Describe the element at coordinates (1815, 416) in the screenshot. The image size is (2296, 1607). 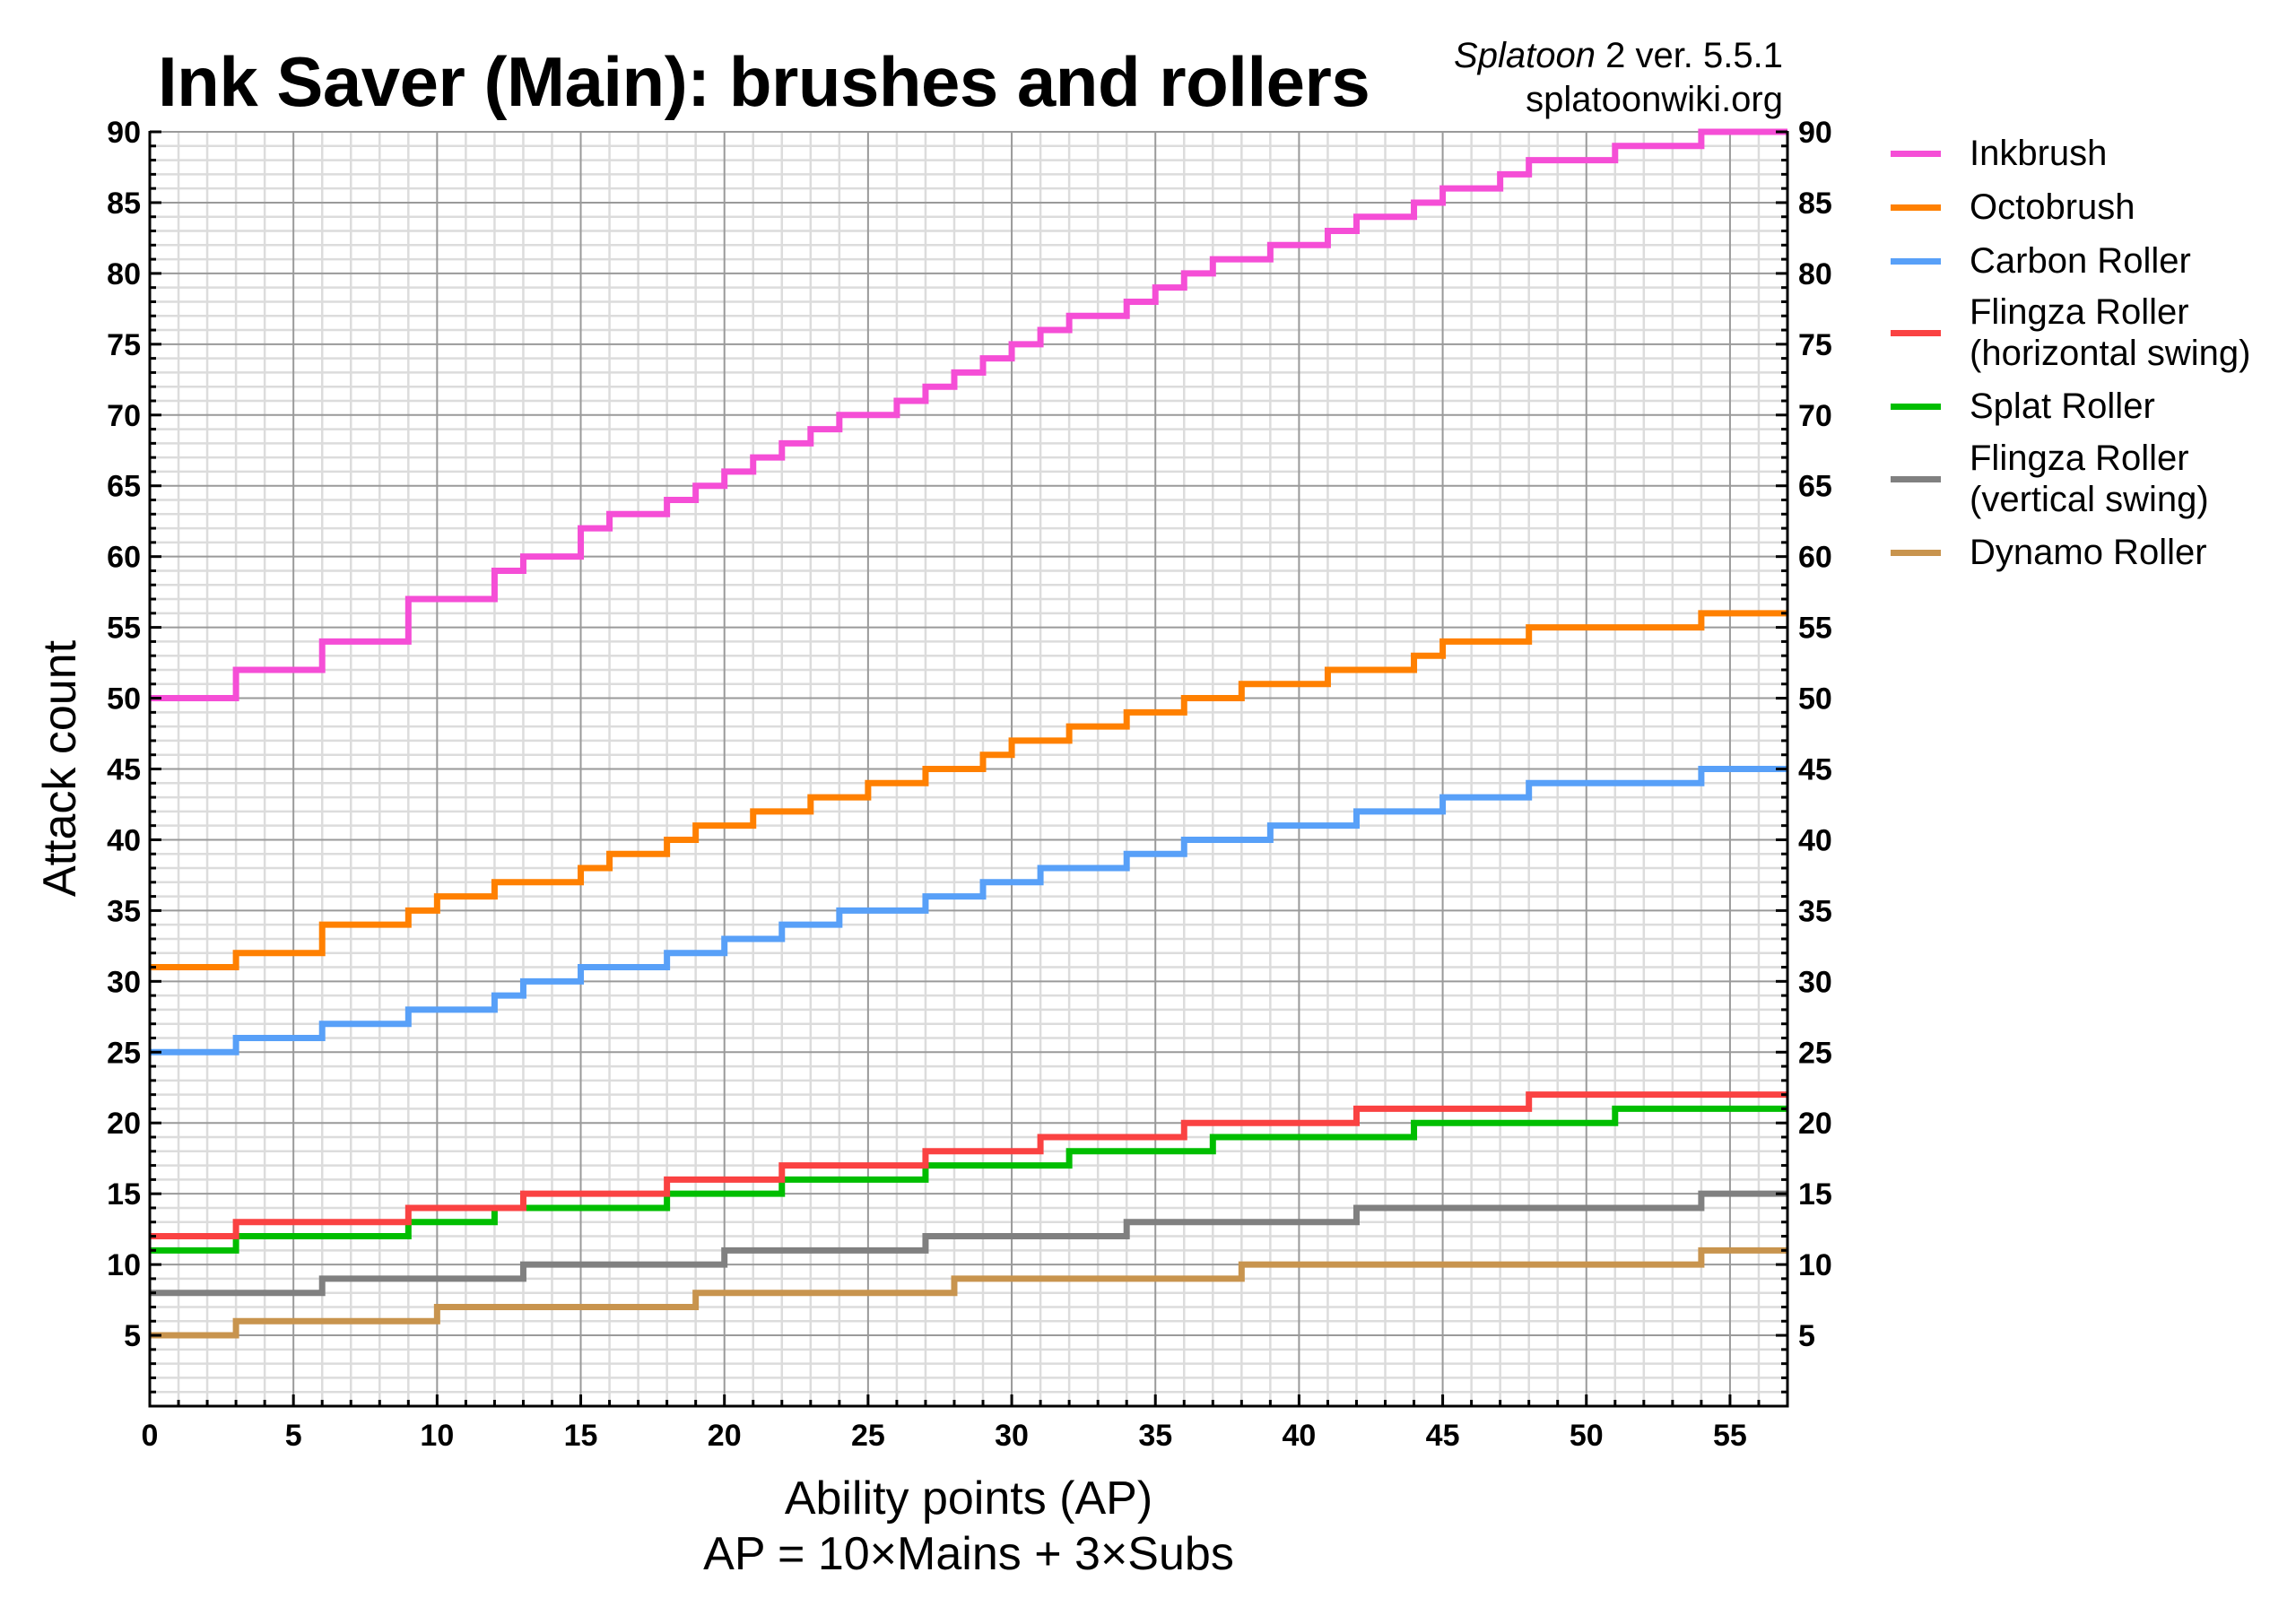
I see `y-tick-label-right: 70` at that location.